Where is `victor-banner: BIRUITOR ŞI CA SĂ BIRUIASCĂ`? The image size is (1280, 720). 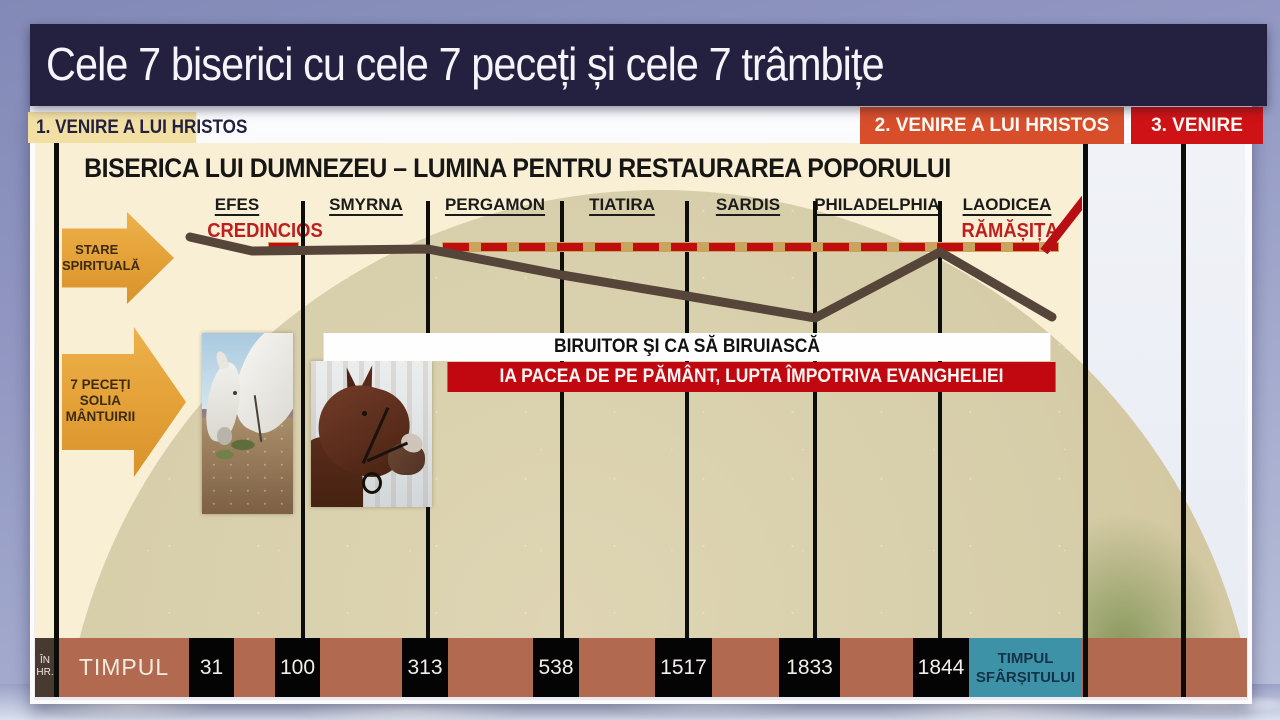 victor-banner: BIRUITOR ŞI CA SĂ BIRUIASCĂ is located at coordinates (687, 347).